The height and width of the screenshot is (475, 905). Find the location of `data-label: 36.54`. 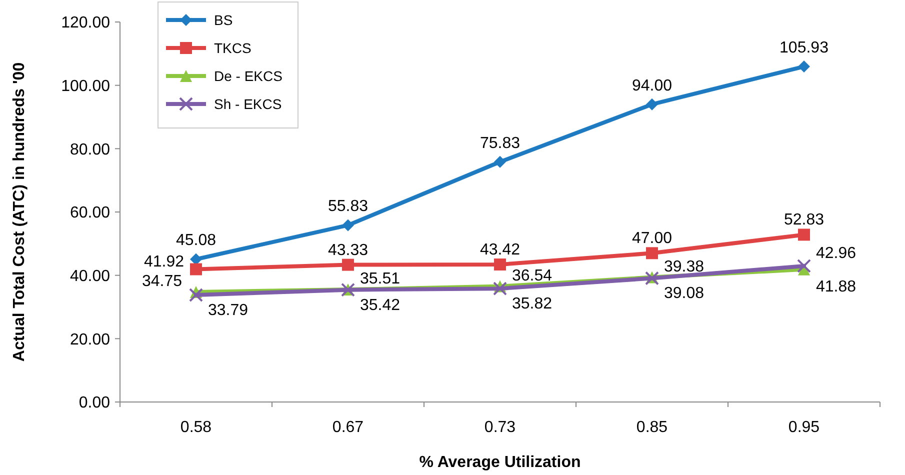

data-label: 36.54 is located at coordinates (532, 275).